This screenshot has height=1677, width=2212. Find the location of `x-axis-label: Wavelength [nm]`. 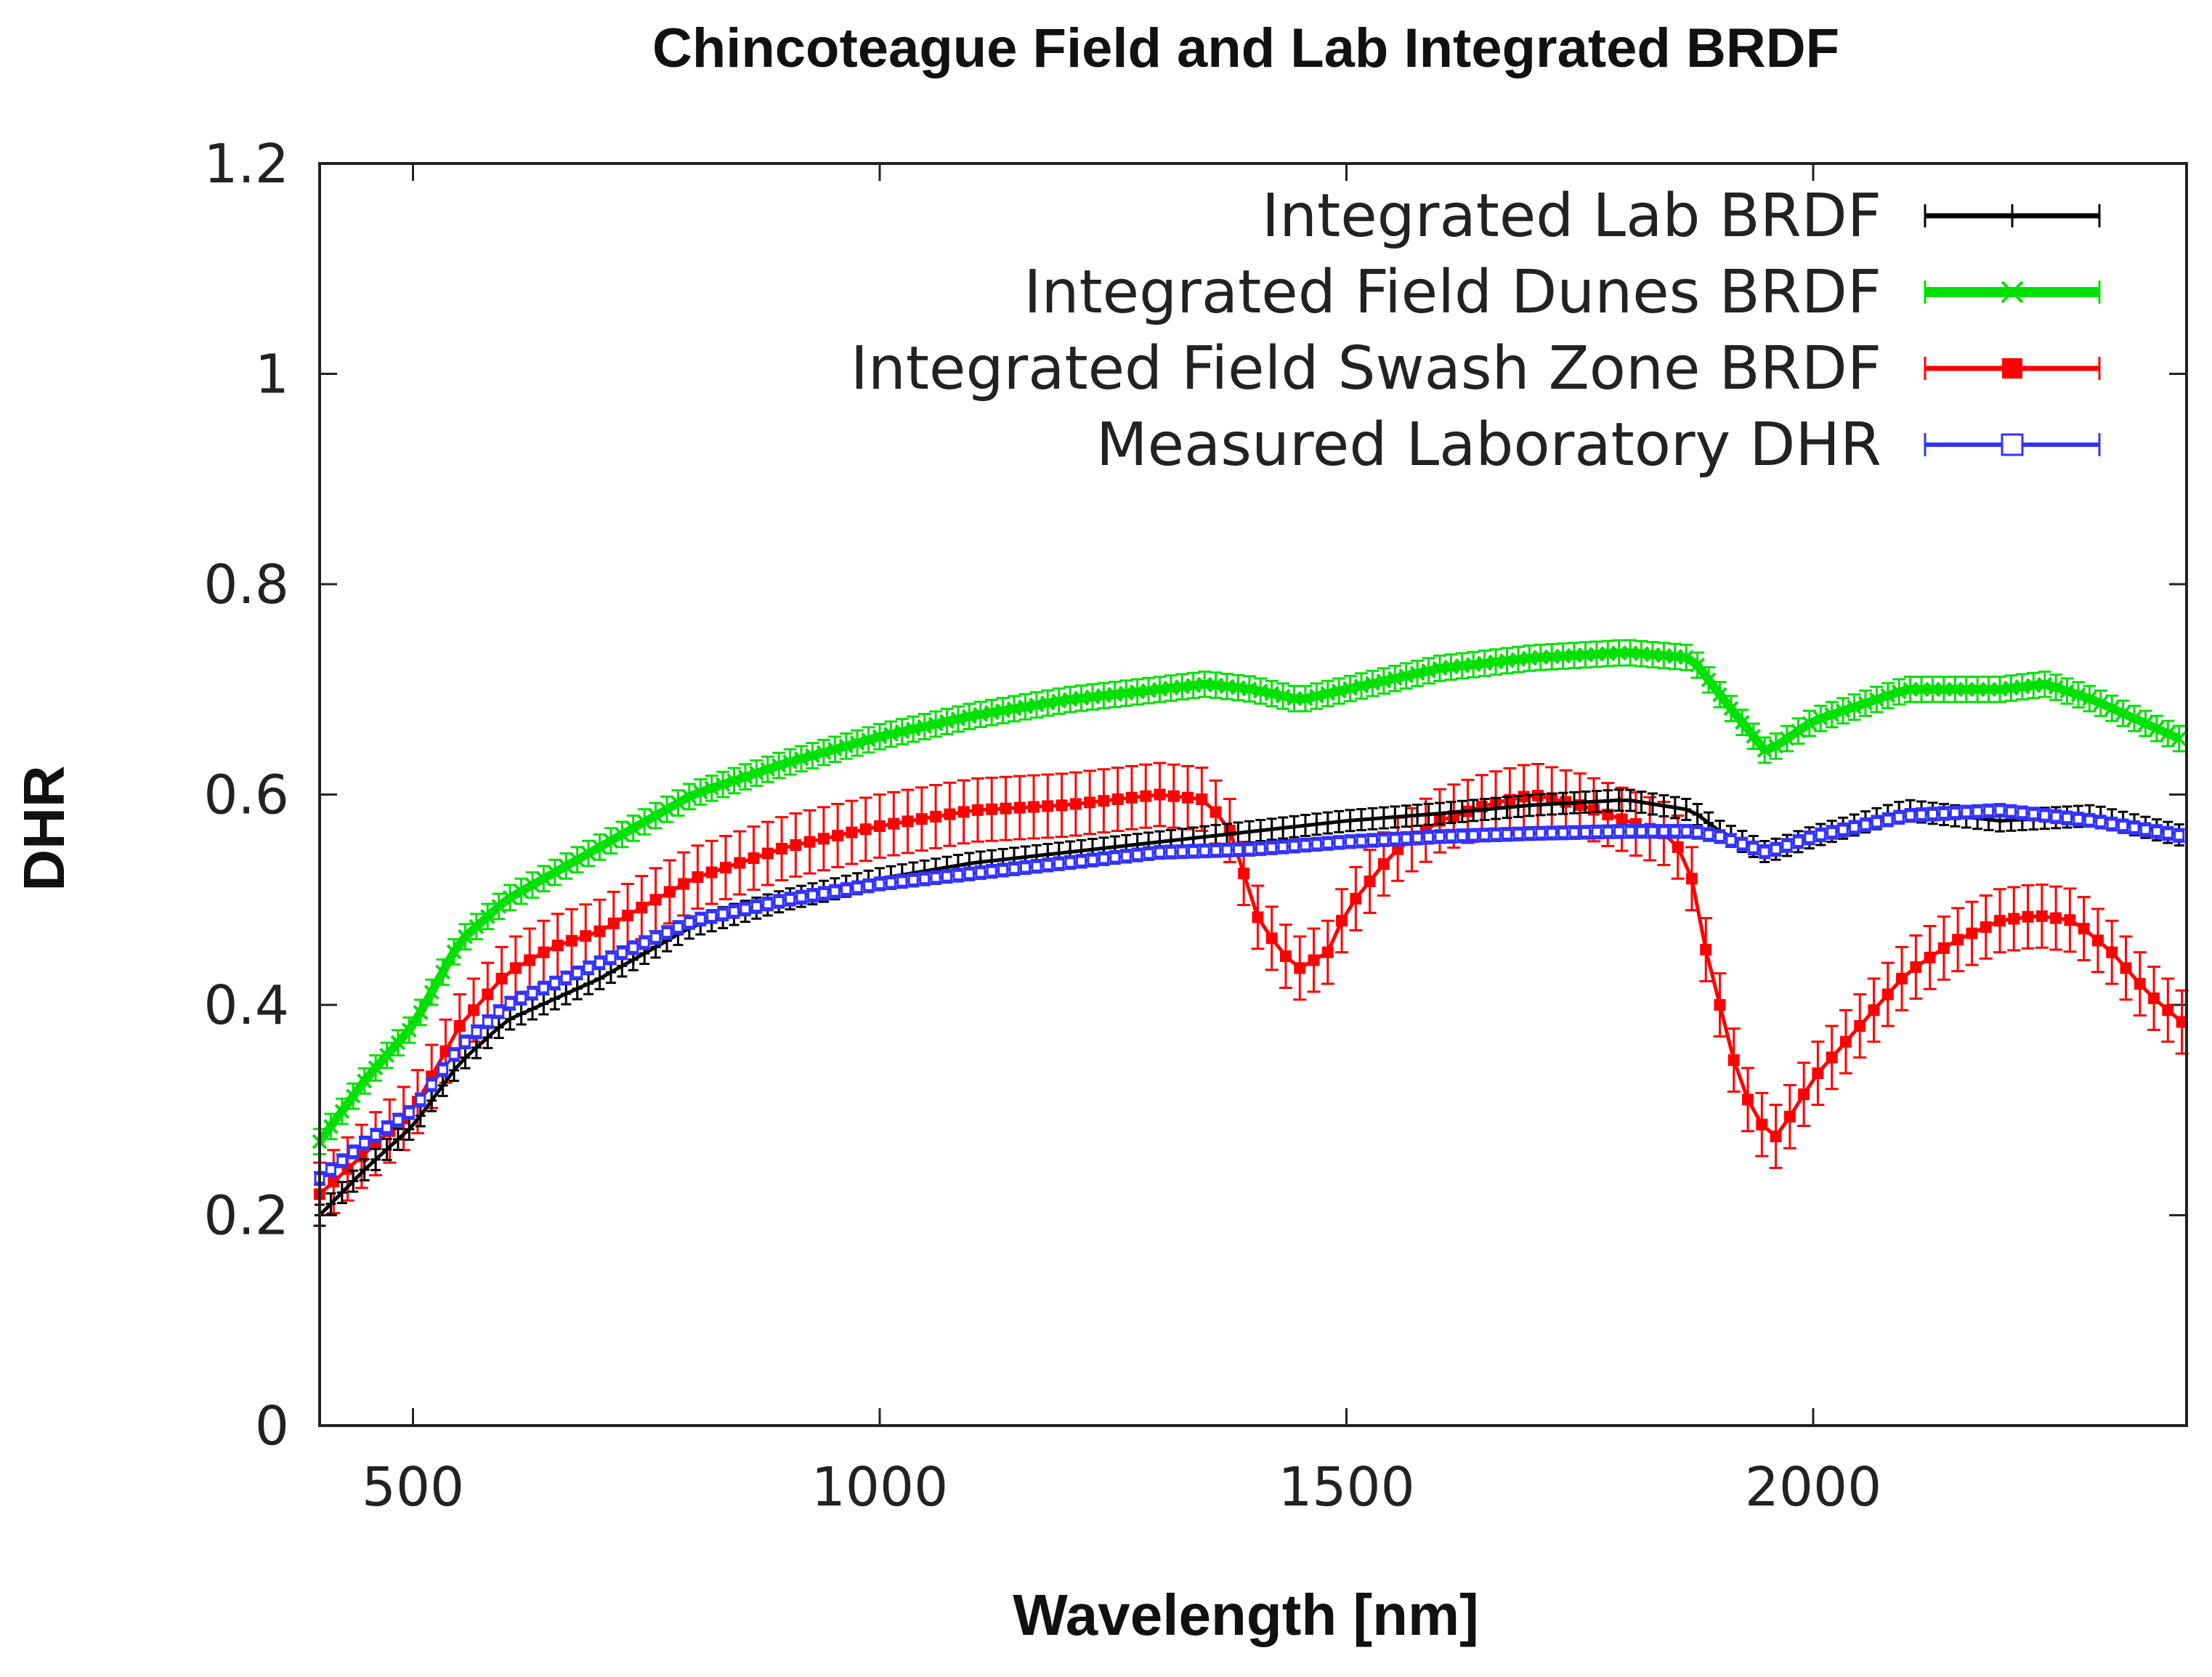

x-axis-label: Wavelength [nm] is located at coordinates (1245, 1615).